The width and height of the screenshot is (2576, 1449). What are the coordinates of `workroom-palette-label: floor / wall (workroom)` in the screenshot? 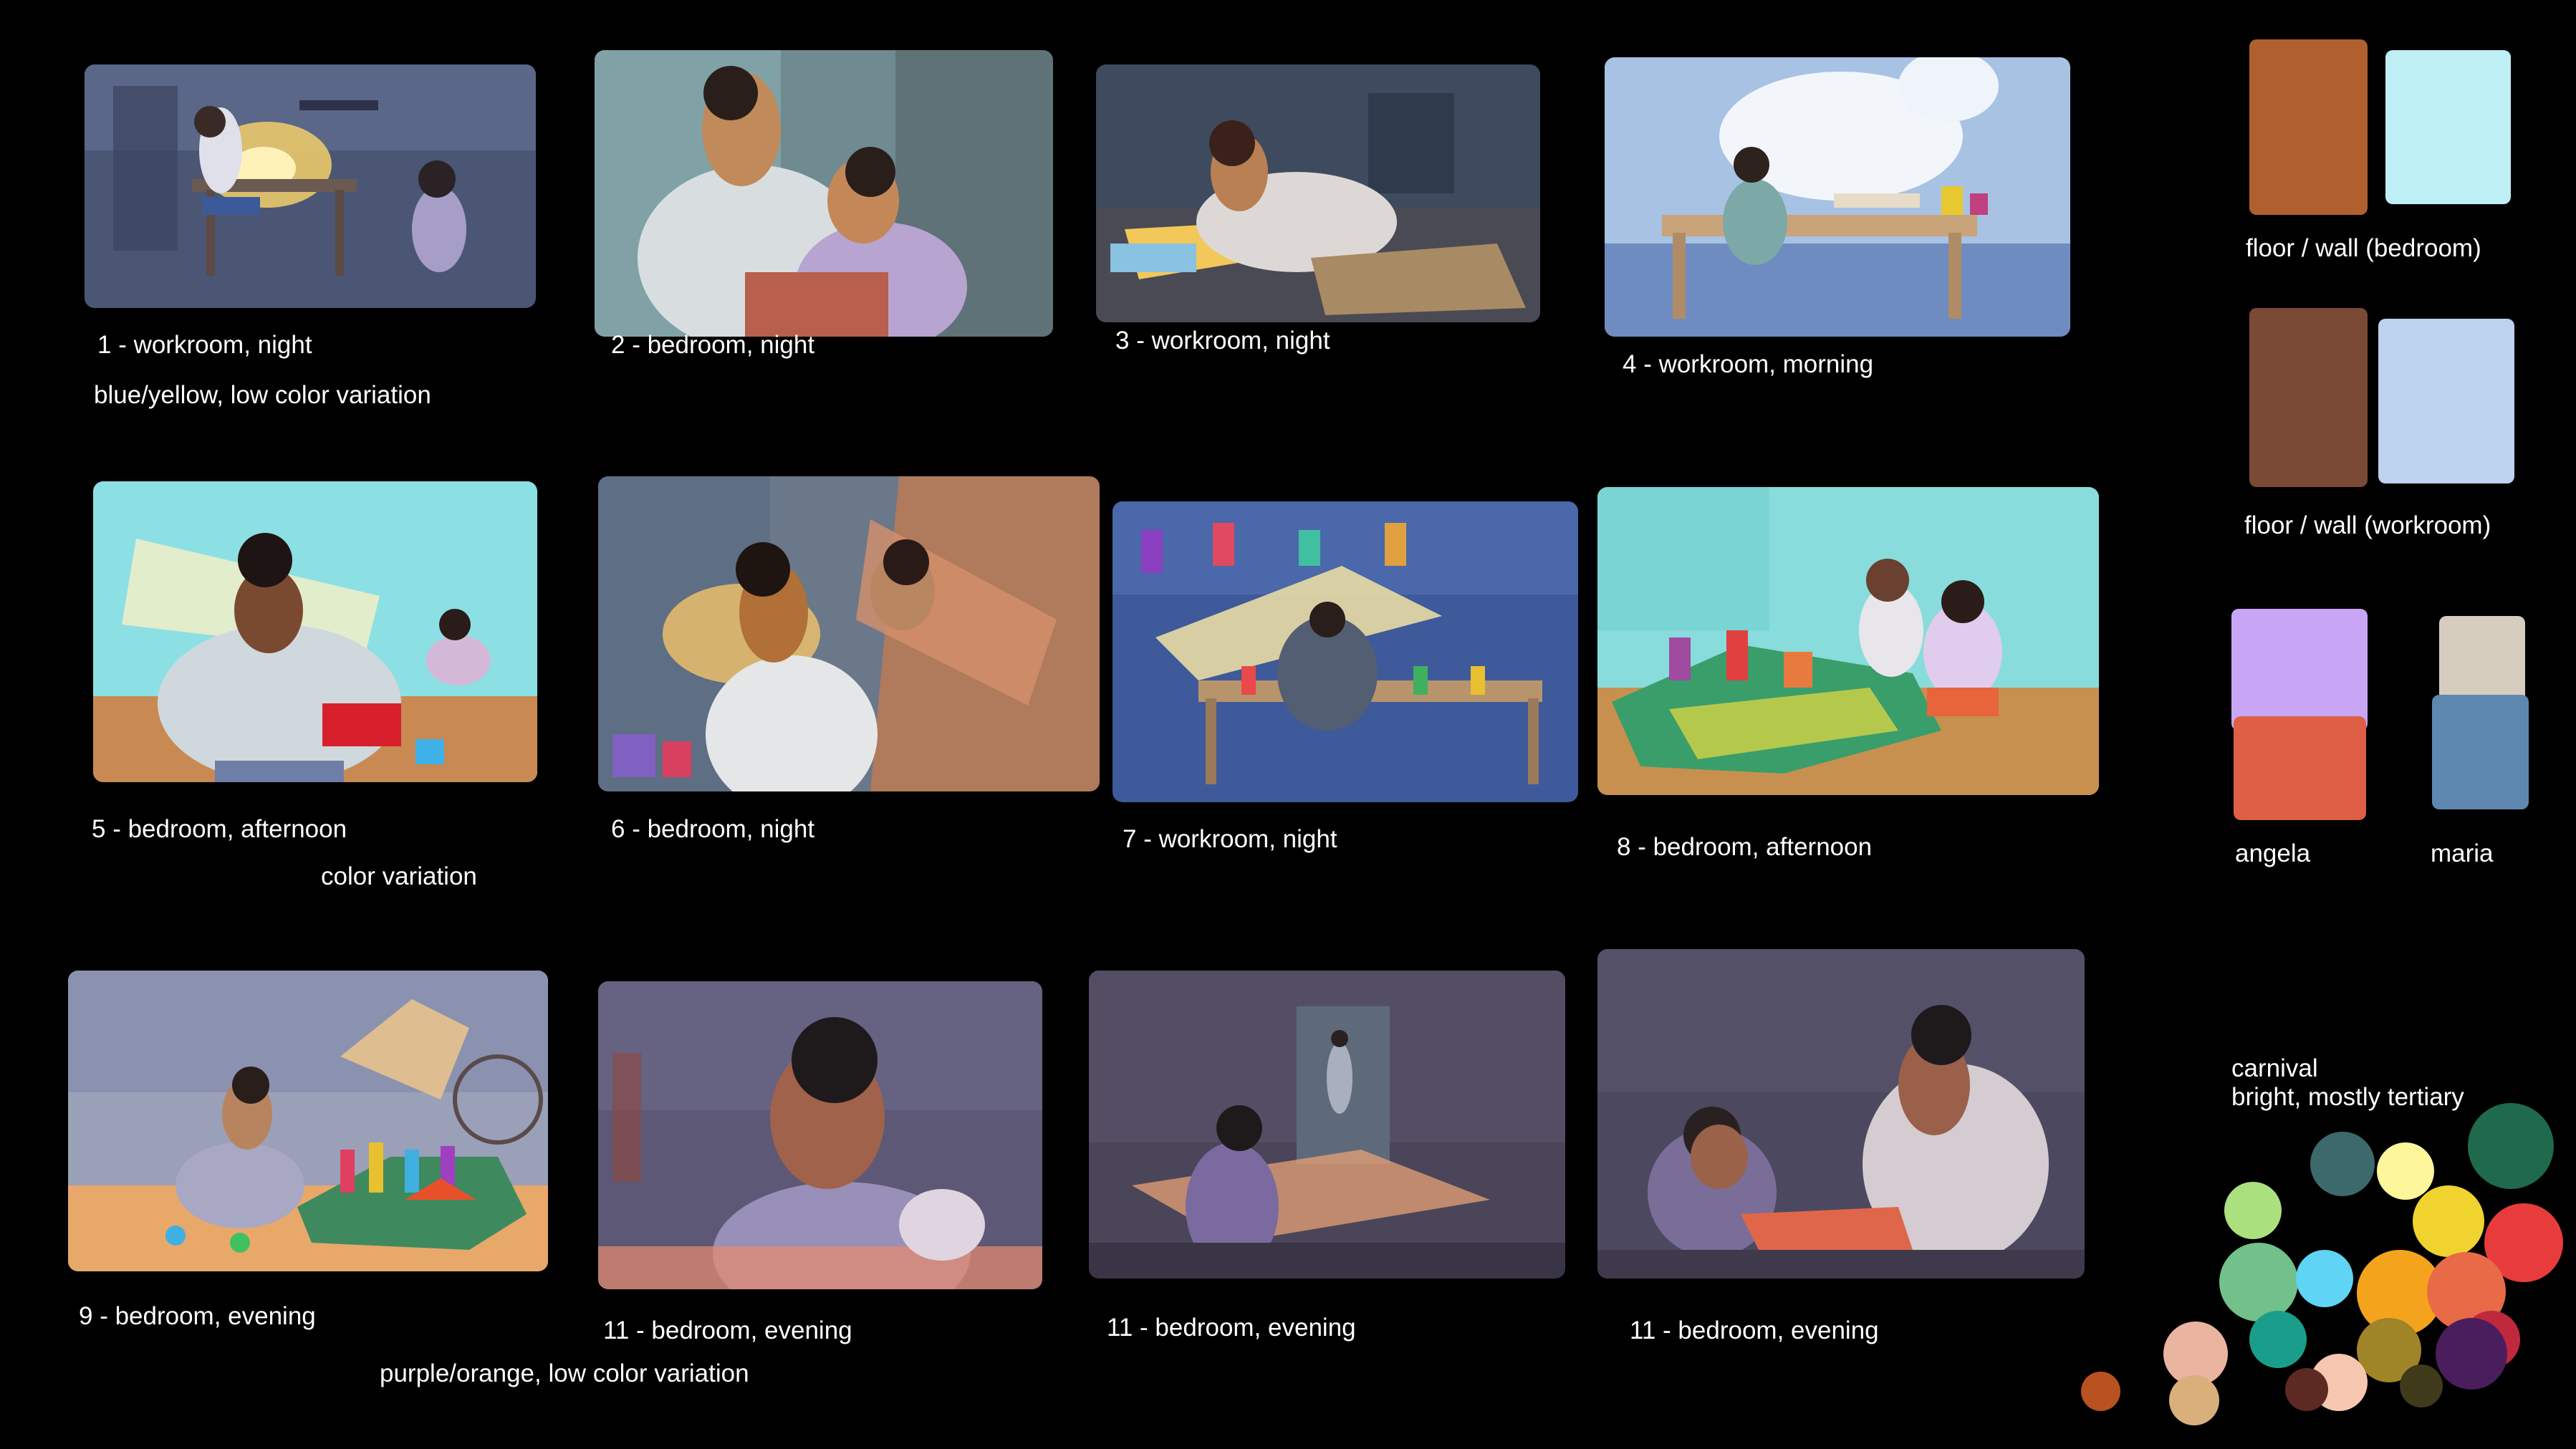 It's located at (2368, 525).